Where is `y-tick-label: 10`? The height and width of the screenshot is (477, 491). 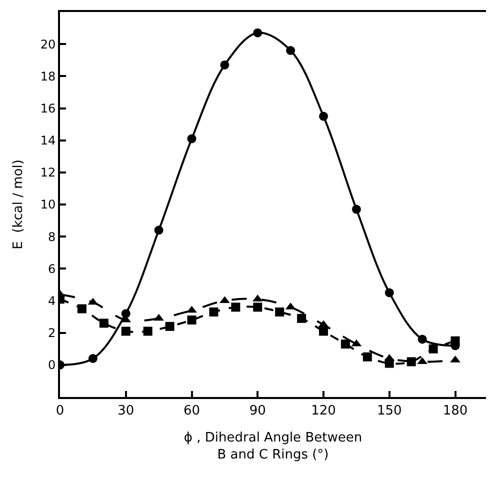
y-tick-label: 10 is located at coordinates (48, 205).